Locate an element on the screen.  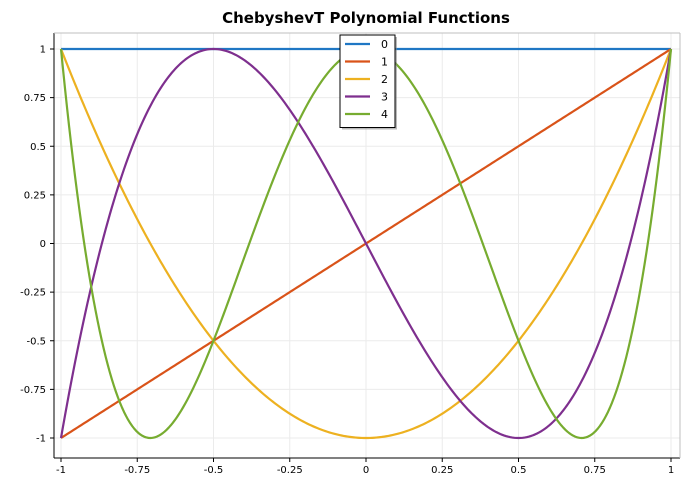
x-tick-label: 0.5 is located at coordinates (519, 470).